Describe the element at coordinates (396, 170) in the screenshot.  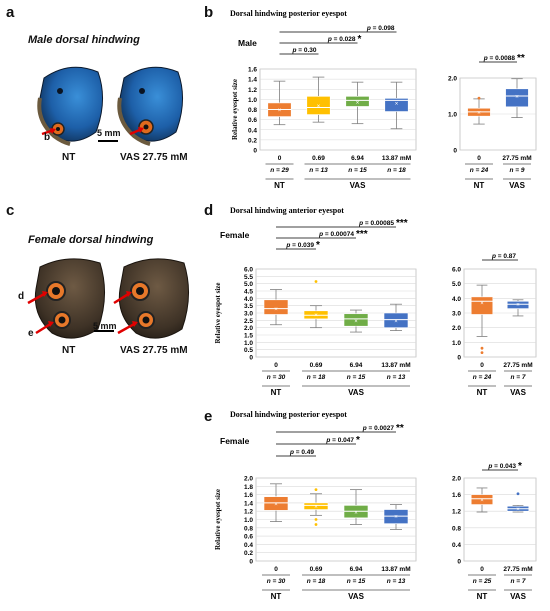
I see `b-left-n-label: n = 18` at that location.